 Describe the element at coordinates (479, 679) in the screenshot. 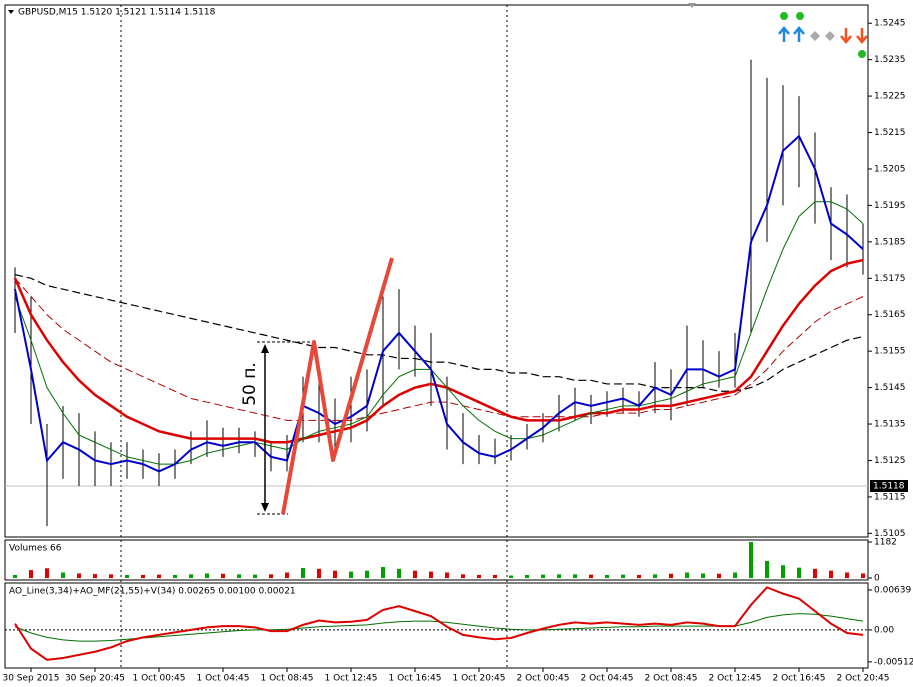

I see `x-tick-label: 1 Oct 20:45` at that location.